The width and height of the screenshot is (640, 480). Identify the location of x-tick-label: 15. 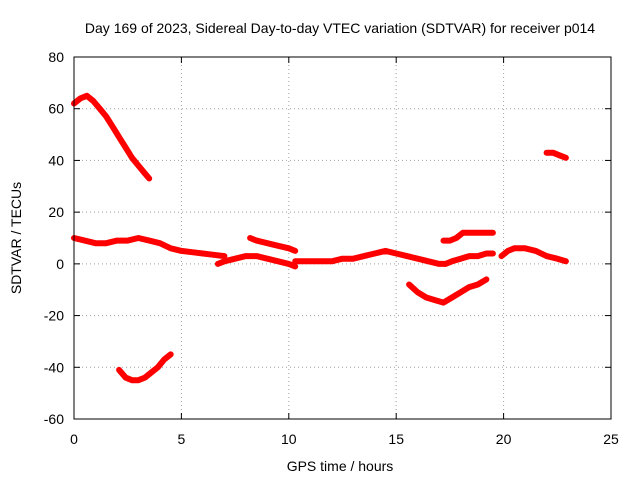
(396, 439).